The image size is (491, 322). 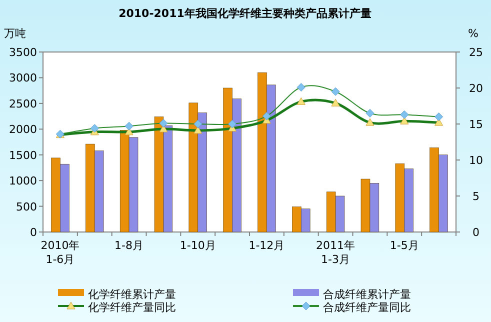 I want to click on x-tick-label: 1-12月, so click(x=266, y=245).